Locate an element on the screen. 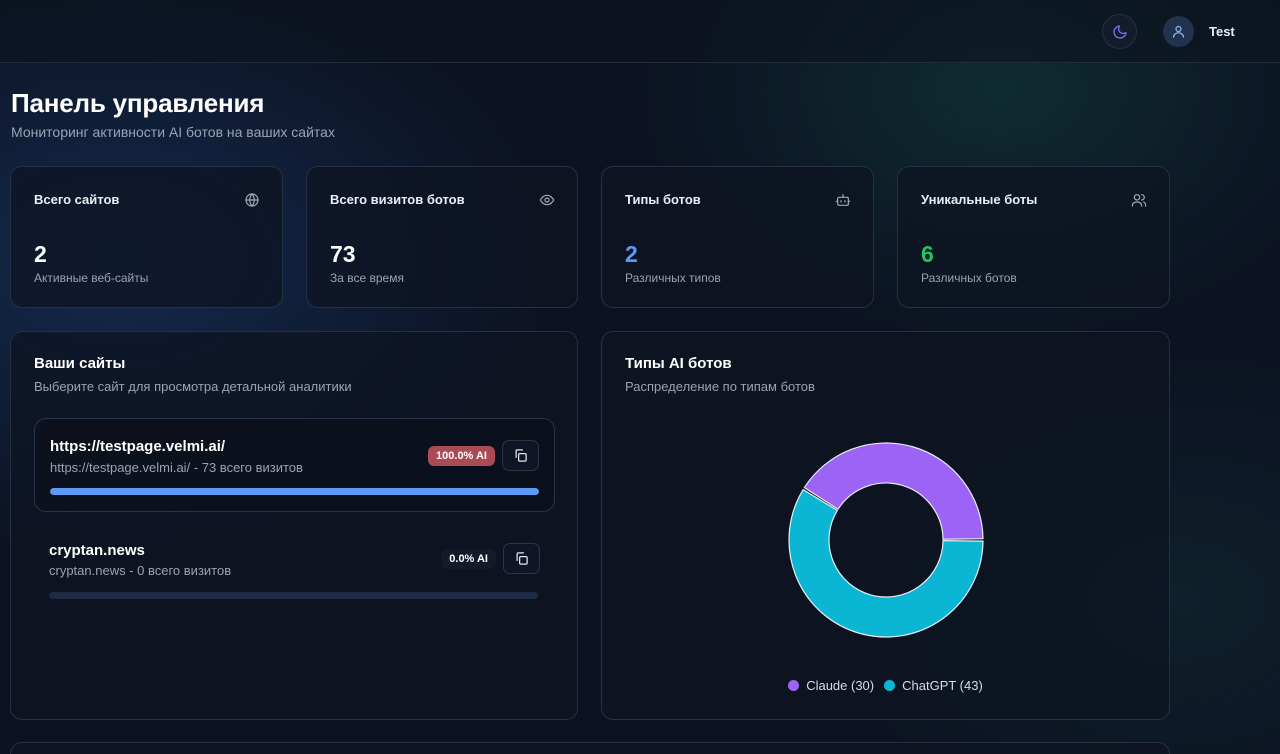 Image resolution: width=1280 pixels, height=754 pixels. stat-title: Уникальные боты is located at coordinates (979, 199).